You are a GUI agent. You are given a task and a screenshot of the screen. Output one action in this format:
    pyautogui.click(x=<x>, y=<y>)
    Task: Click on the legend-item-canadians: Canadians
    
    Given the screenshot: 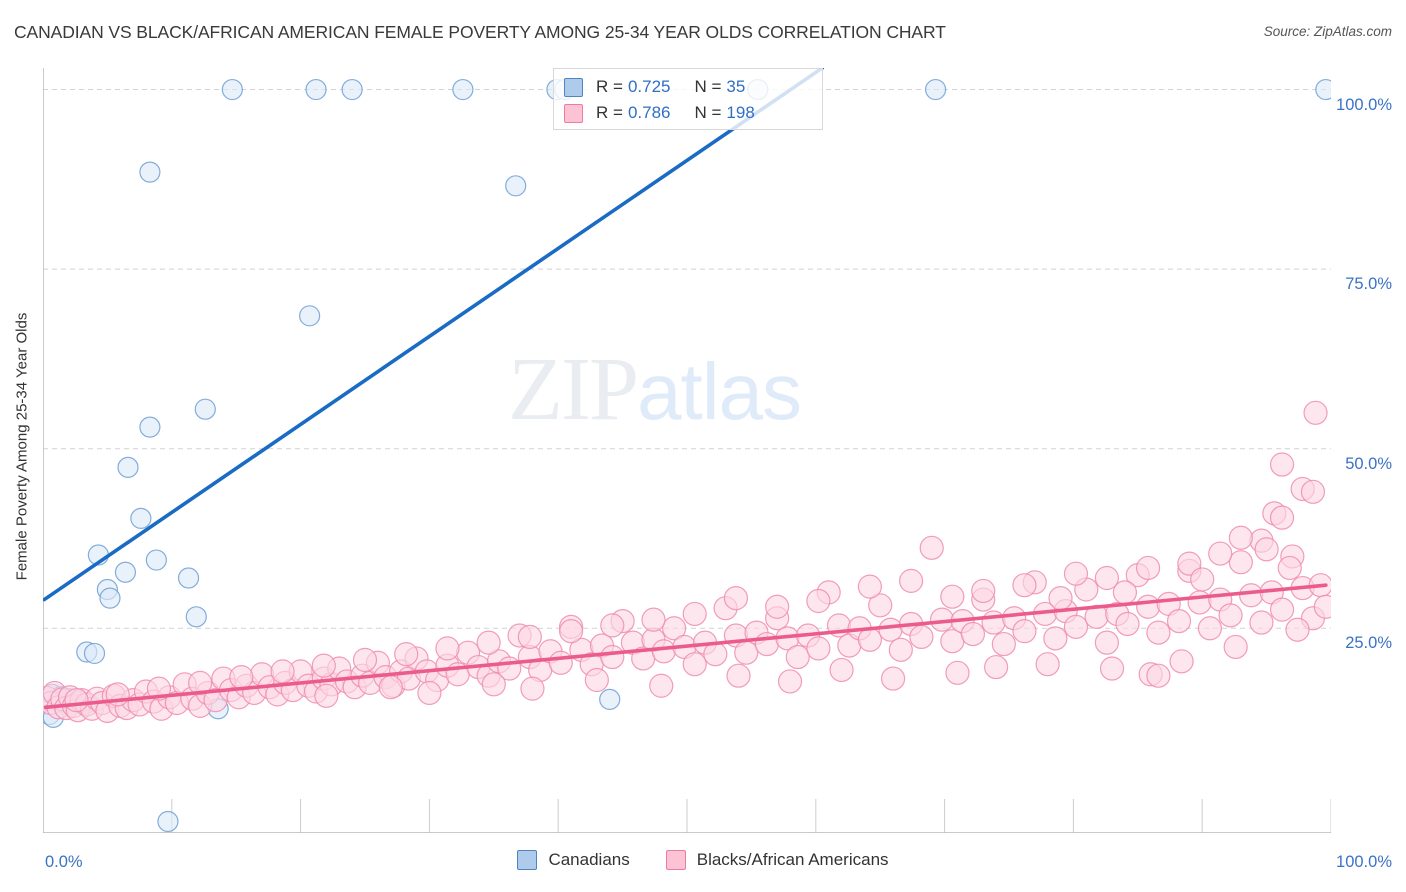 What is the action you would take?
    pyautogui.click(x=573, y=860)
    